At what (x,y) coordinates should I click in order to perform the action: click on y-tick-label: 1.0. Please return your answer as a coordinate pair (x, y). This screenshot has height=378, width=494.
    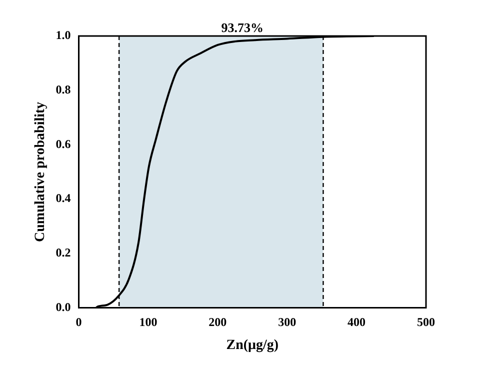
    Looking at the image, I should click on (63, 35).